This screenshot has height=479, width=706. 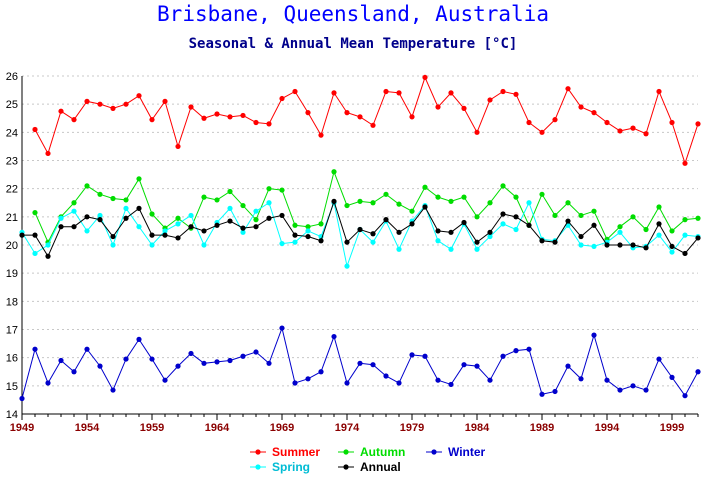 I want to click on legend-item-annual: Annual, so click(x=369, y=467).